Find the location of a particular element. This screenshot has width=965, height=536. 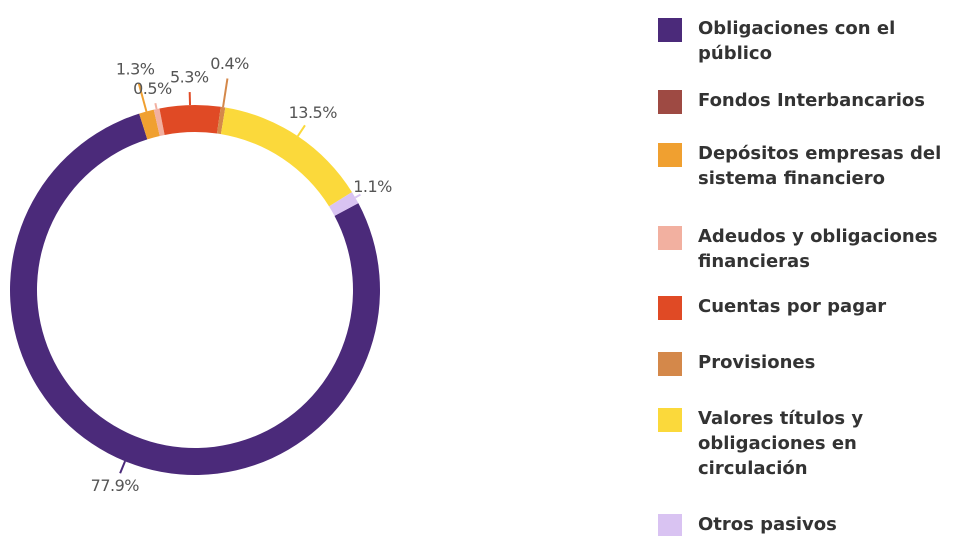

data-label: 13.5% is located at coordinates (313, 112).